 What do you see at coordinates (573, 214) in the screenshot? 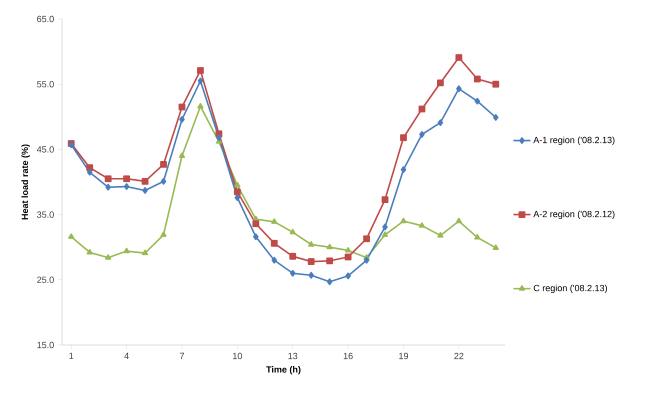
I see `legend-label: A-2 region ('08.2.12)` at bounding box center [573, 214].